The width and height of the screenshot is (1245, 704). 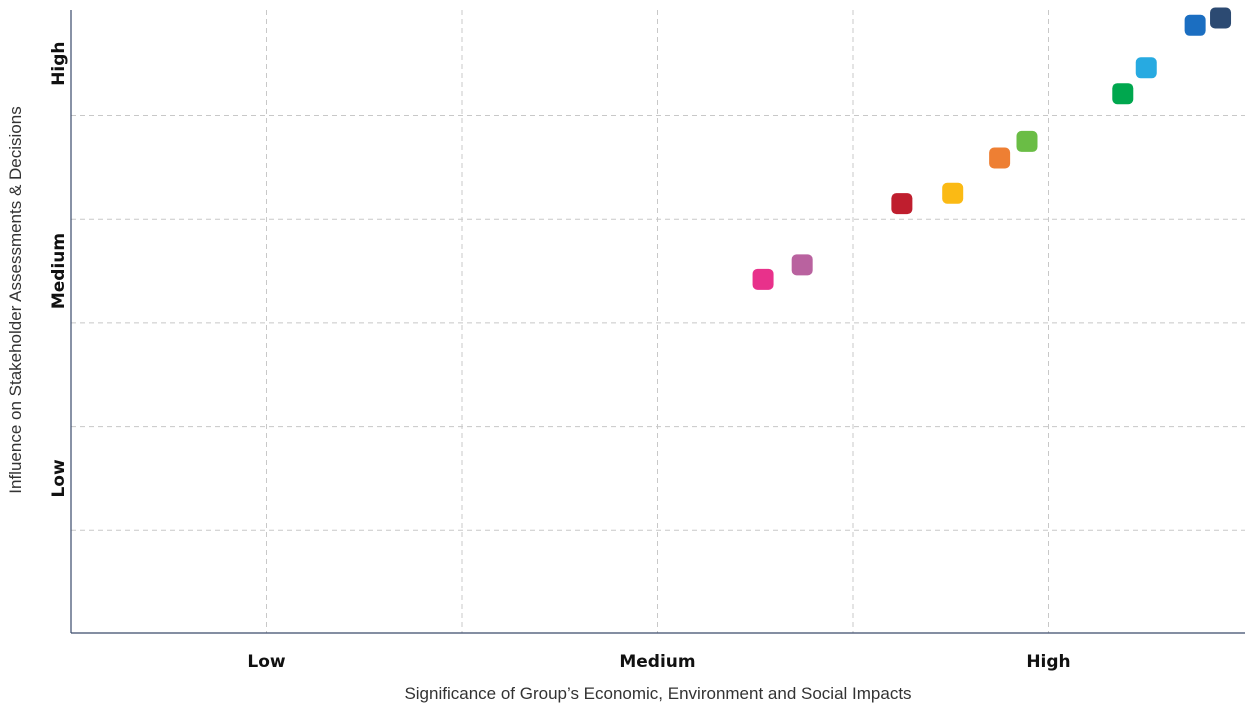 I want to click on y-tick-labels: Low Medium High, so click(x=59, y=269).